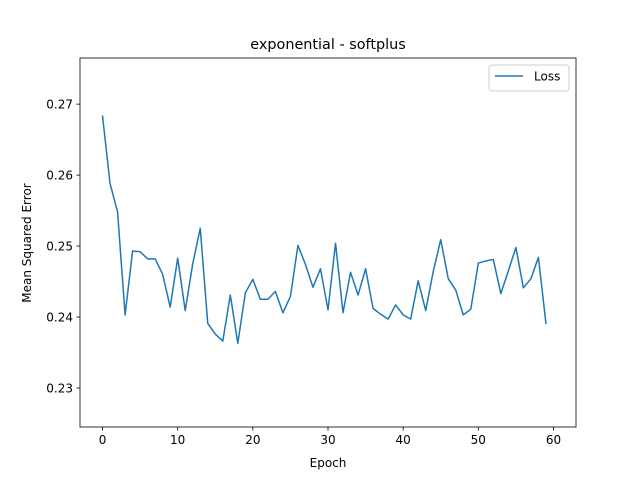 The image size is (640, 480). Describe the element at coordinates (328, 463) in the screenshot. I see `x-axis-title: Epoch` at that location.